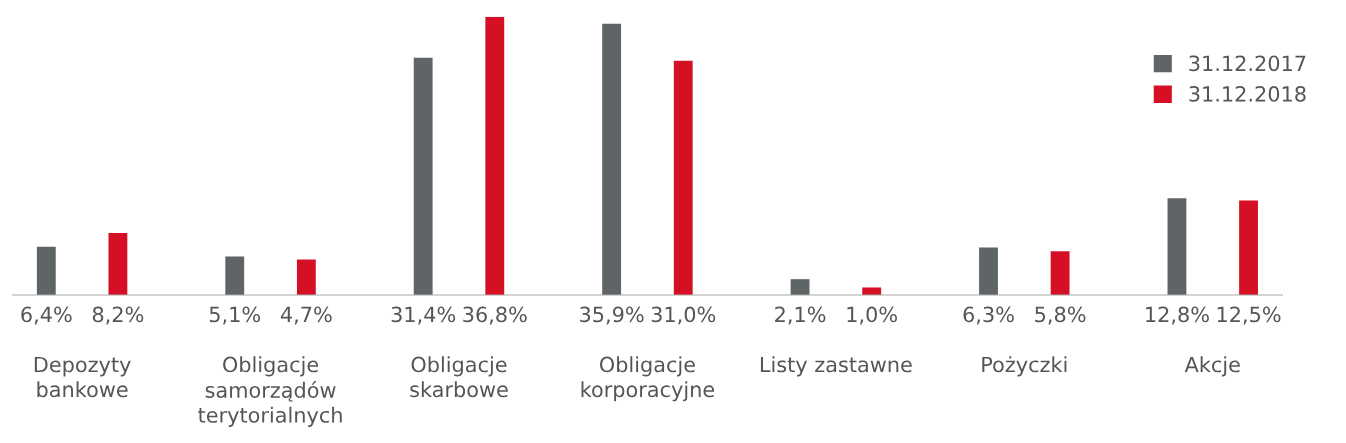 The width and height of the screenshot is (1346, 443). I want to click on data-label: 4,7%, so click(306, 315).